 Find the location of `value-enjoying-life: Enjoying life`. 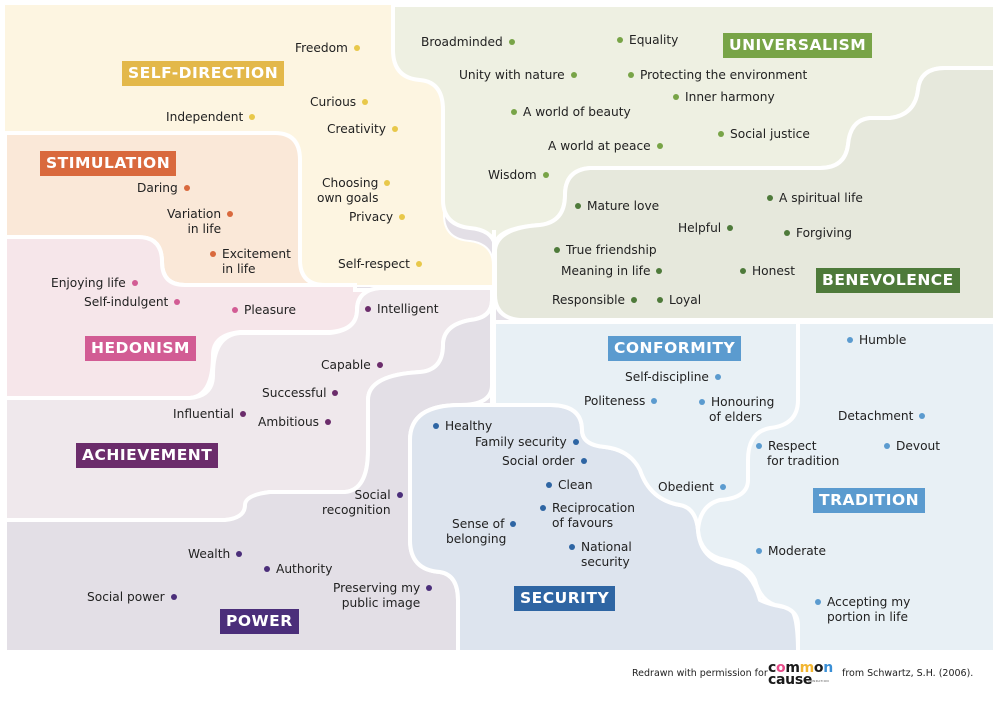

value-enjoying-life: Enjoying life is located at coordinates (94, 283).